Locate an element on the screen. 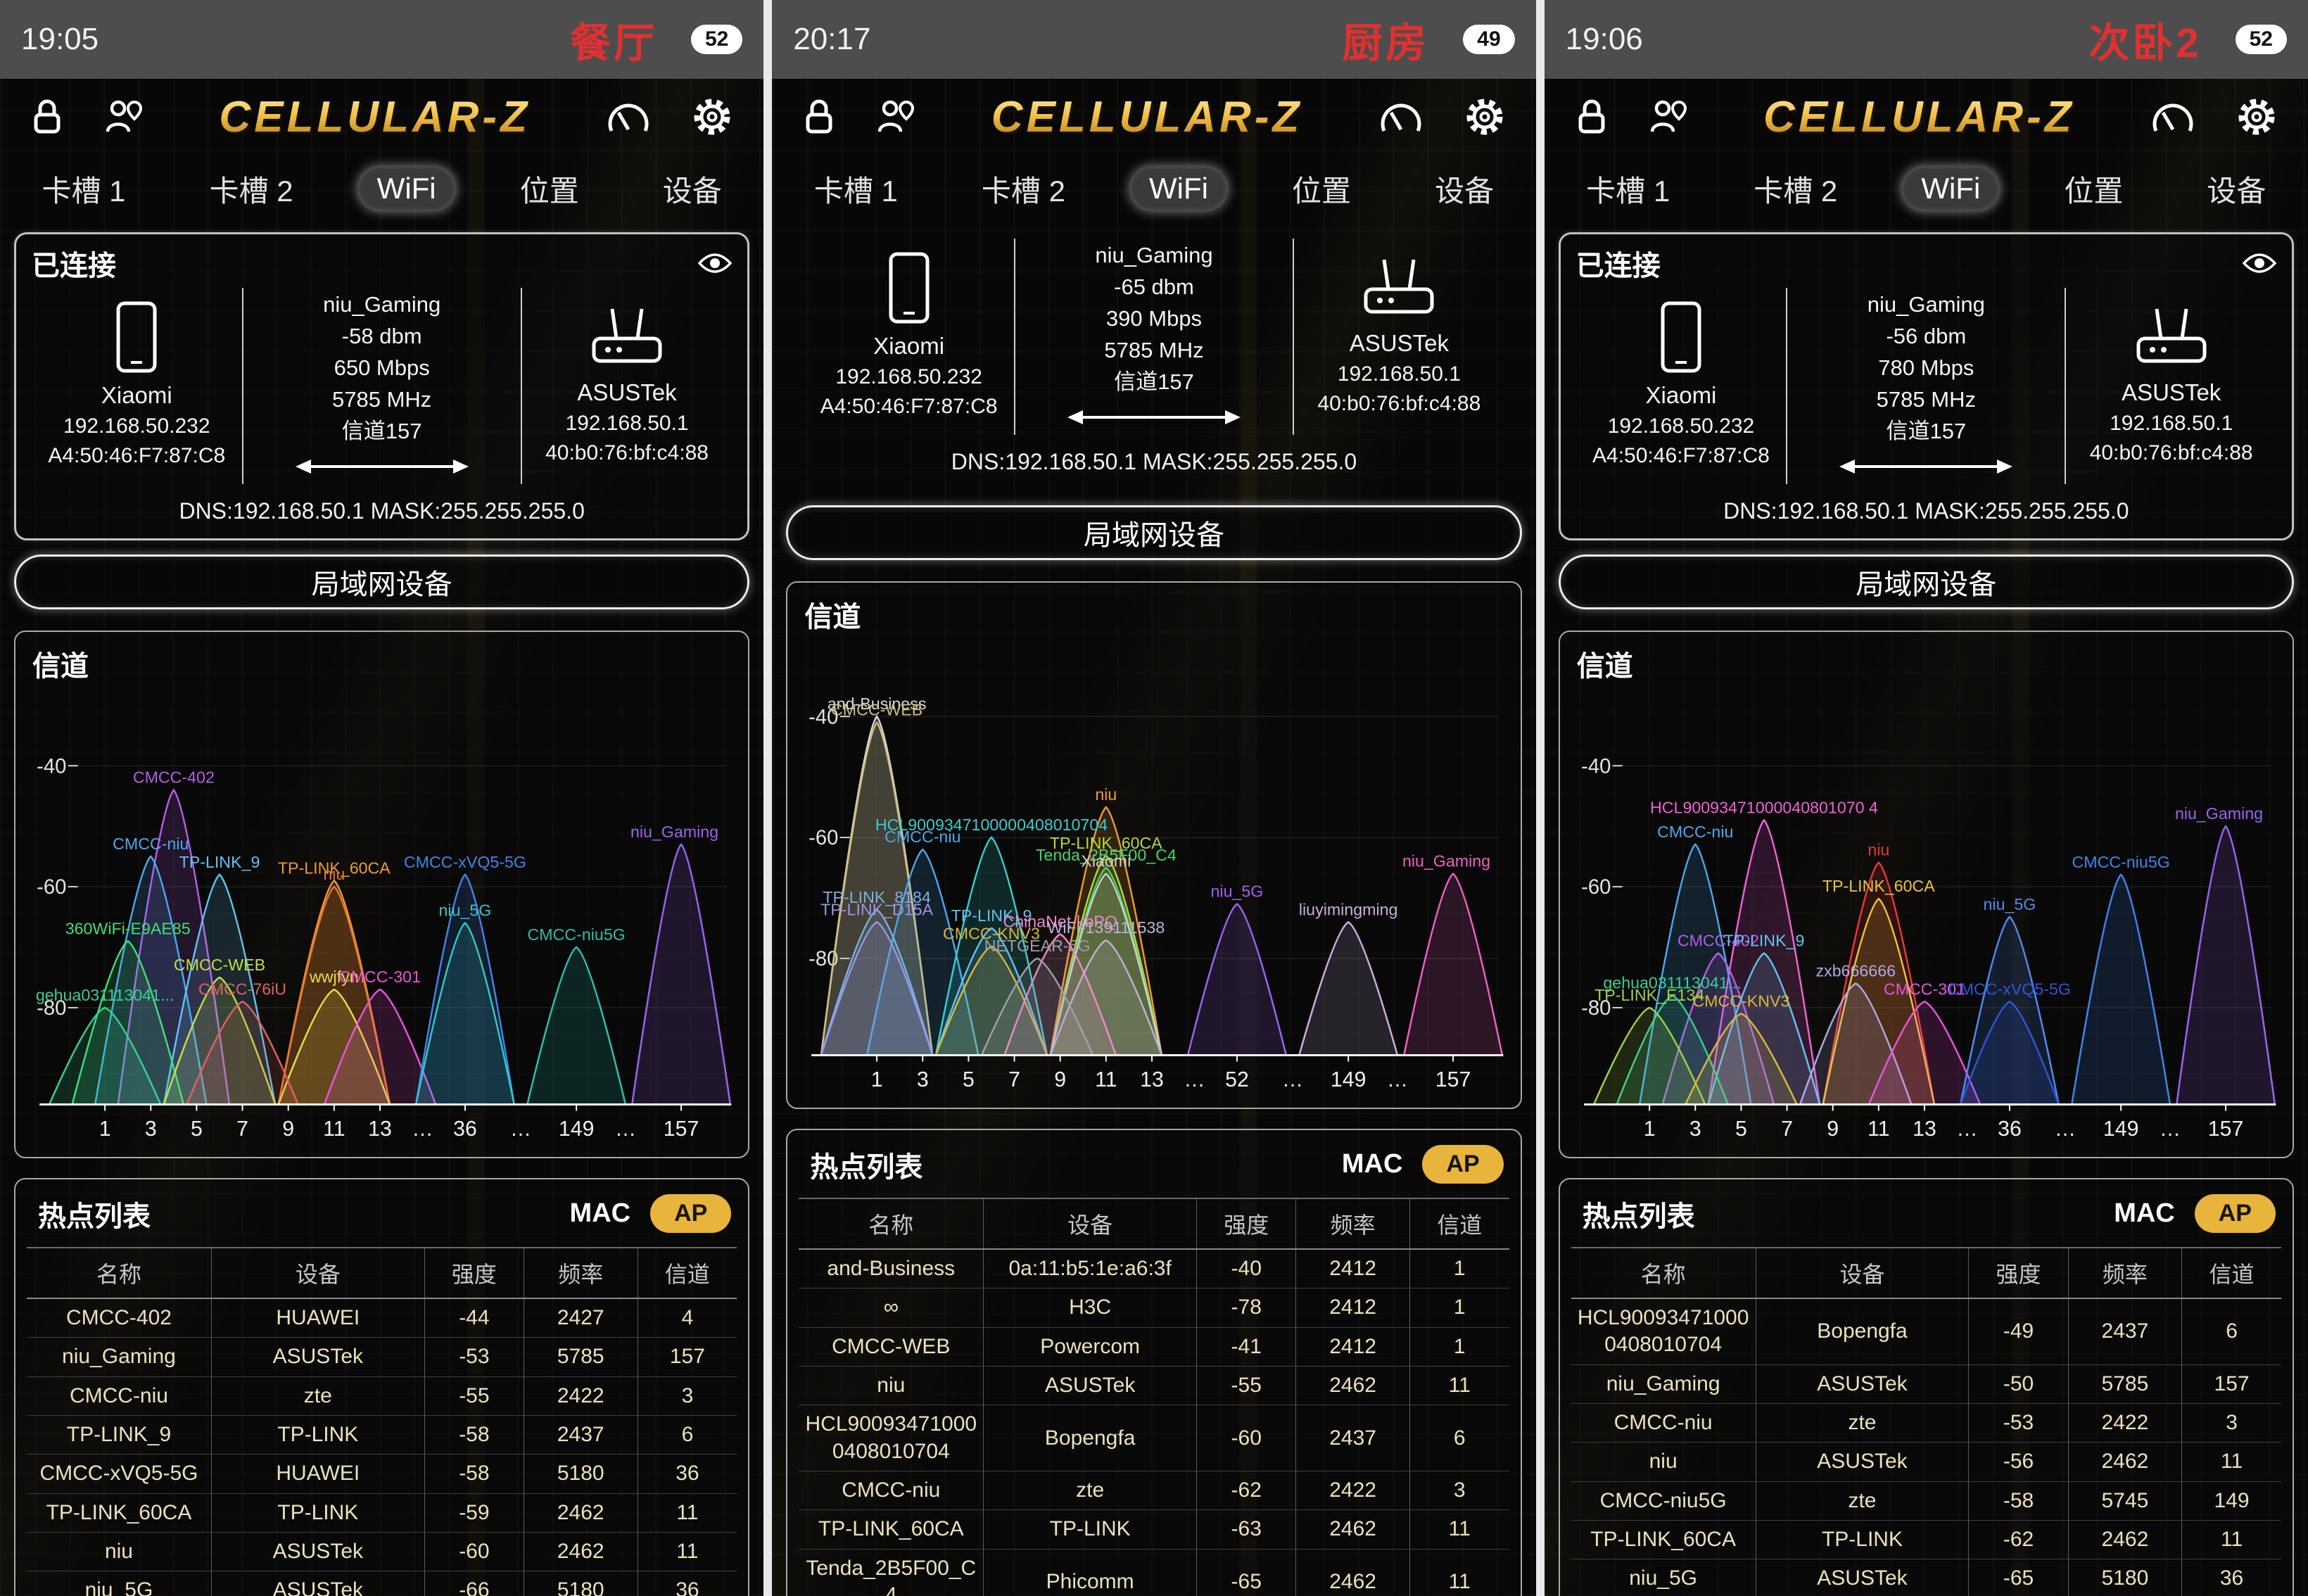 This screenshot has width=2308, height=1596. hotspot-row: HCL900934710000408010704 Bopengfa -60 2437 6 is located at coordinates (1154, 1438).